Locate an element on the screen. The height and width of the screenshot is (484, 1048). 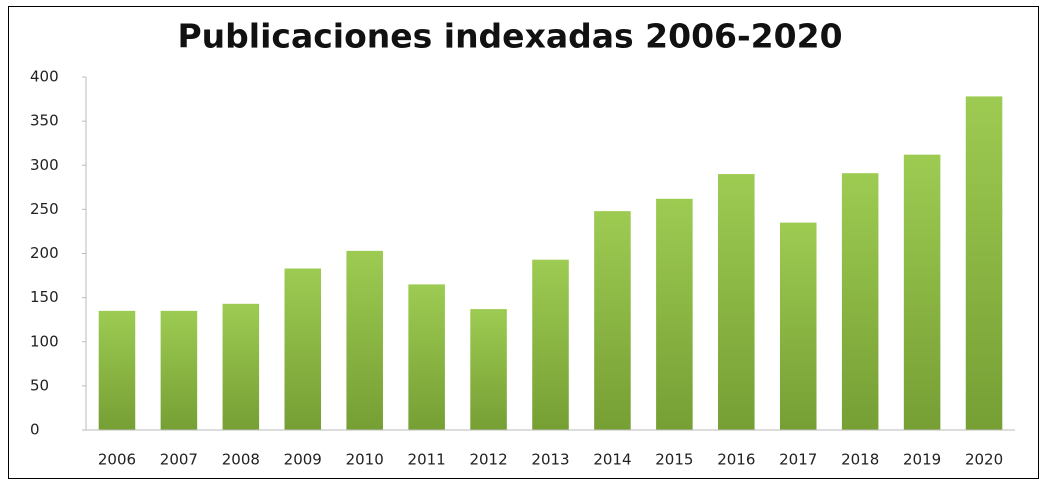
y-tick-label: 300 is located at coordinates (44, 165).